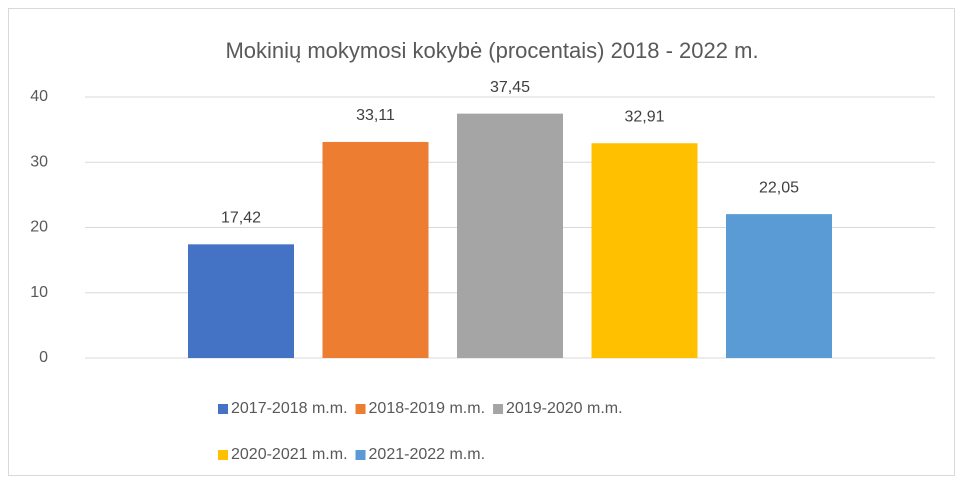 The width and height of the screenshot is (963, 484). What do you see at coordinates (241, 218) in the screenshot?
I see `data-label: 17,42` at bounding box center [241, 218].